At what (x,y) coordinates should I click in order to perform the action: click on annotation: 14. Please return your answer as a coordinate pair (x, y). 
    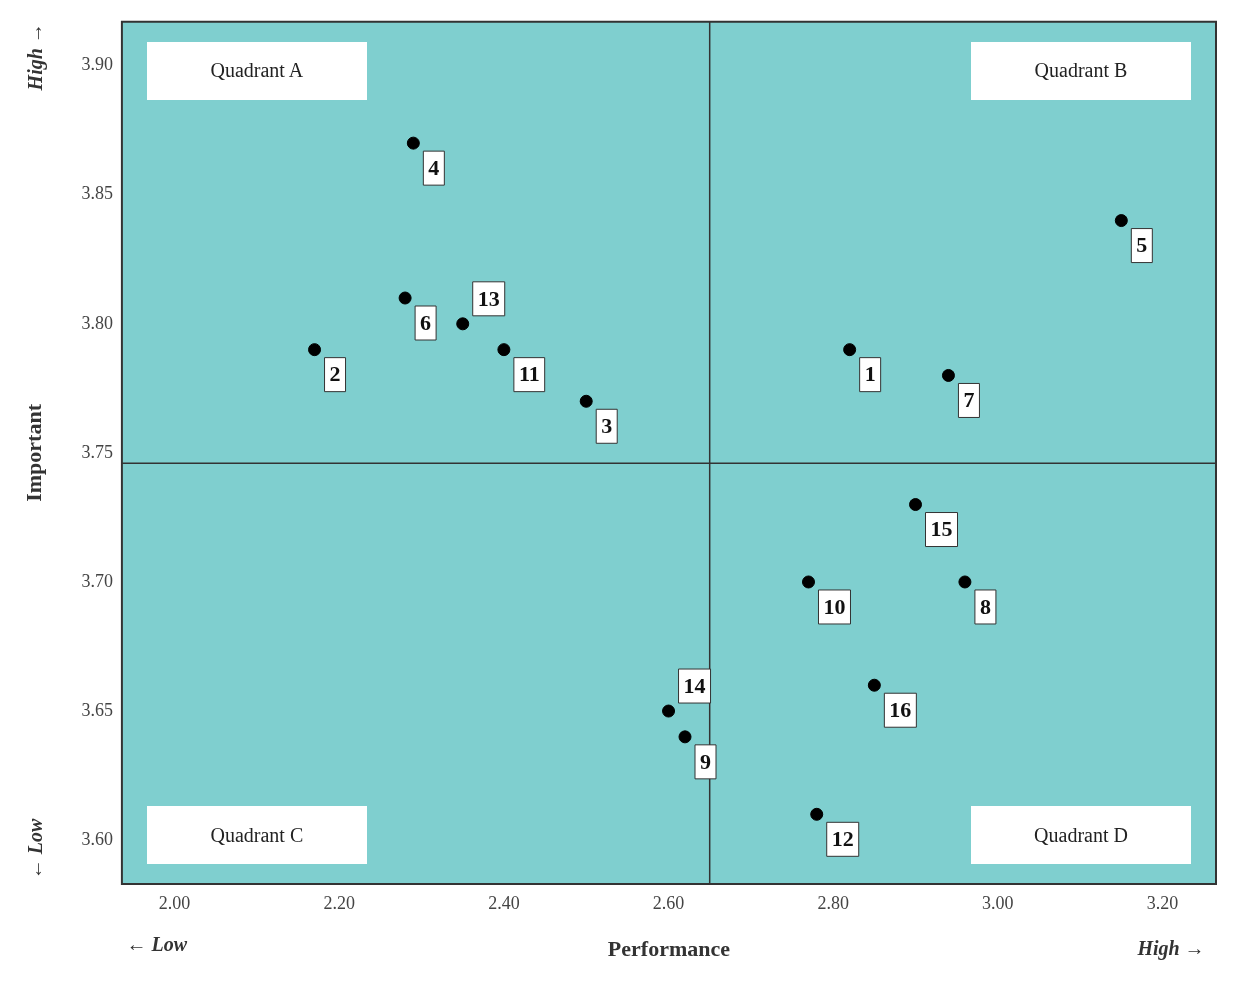
    Looking at the image, I should click on (694, 685).